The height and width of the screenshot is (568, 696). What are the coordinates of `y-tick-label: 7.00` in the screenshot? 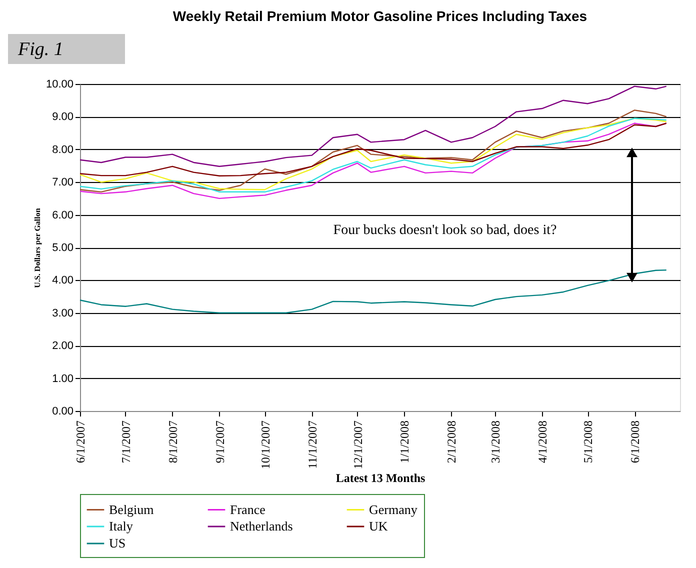 It's located at (63, 182).